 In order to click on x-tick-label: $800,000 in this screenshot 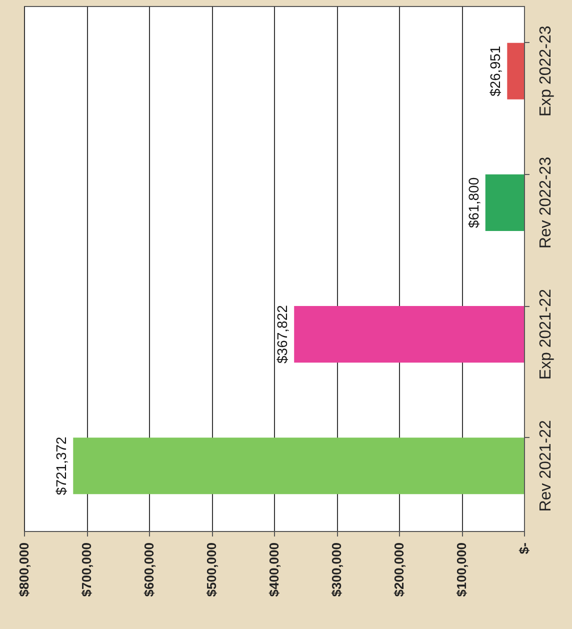, I will do `click(24, 569)`.